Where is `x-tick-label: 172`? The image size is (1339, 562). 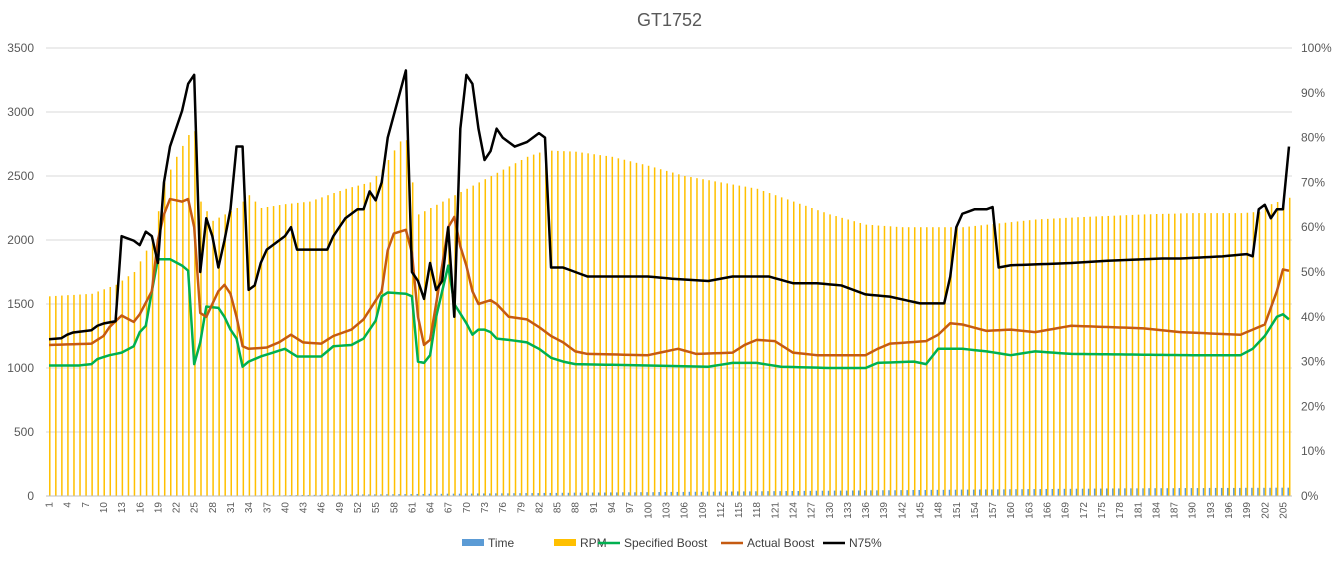
x-tick-label: 172 is located at coordinates (1084, 510).